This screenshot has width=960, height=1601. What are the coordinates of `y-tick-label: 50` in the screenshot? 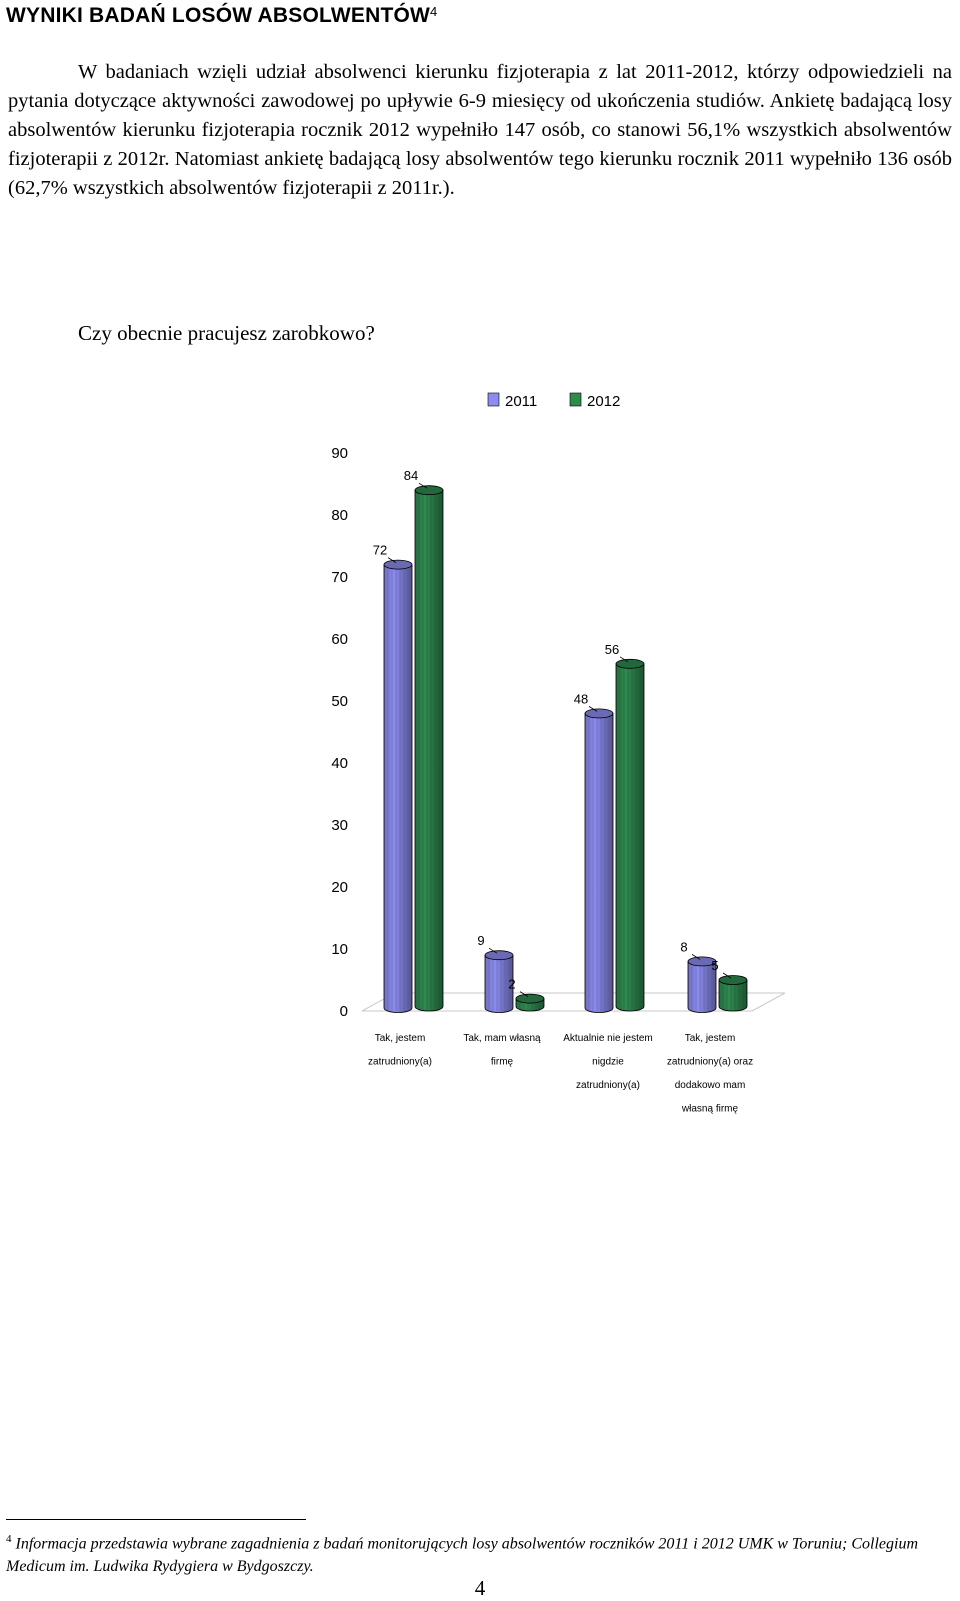 It's located at (339, 701).